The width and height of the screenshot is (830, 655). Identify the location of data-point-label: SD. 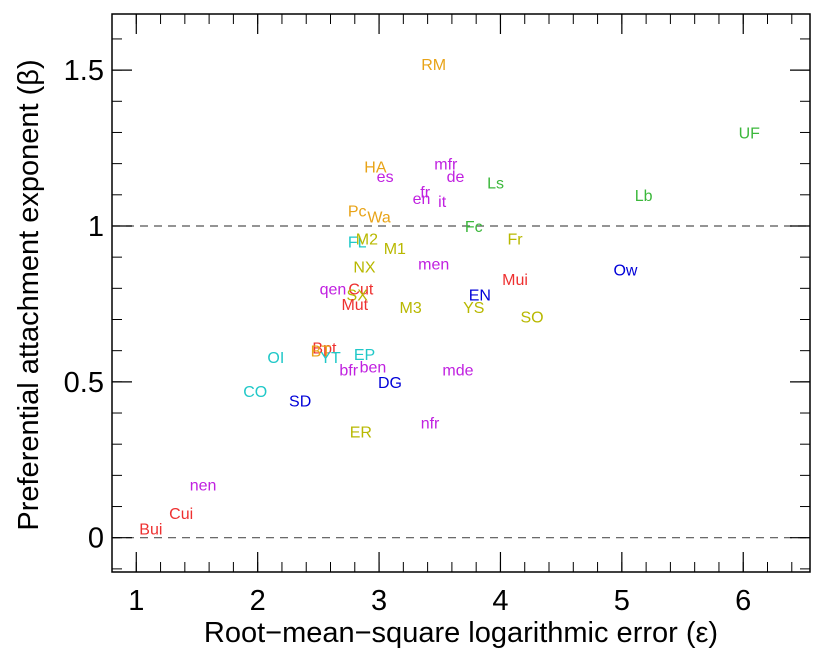
(300, 402).